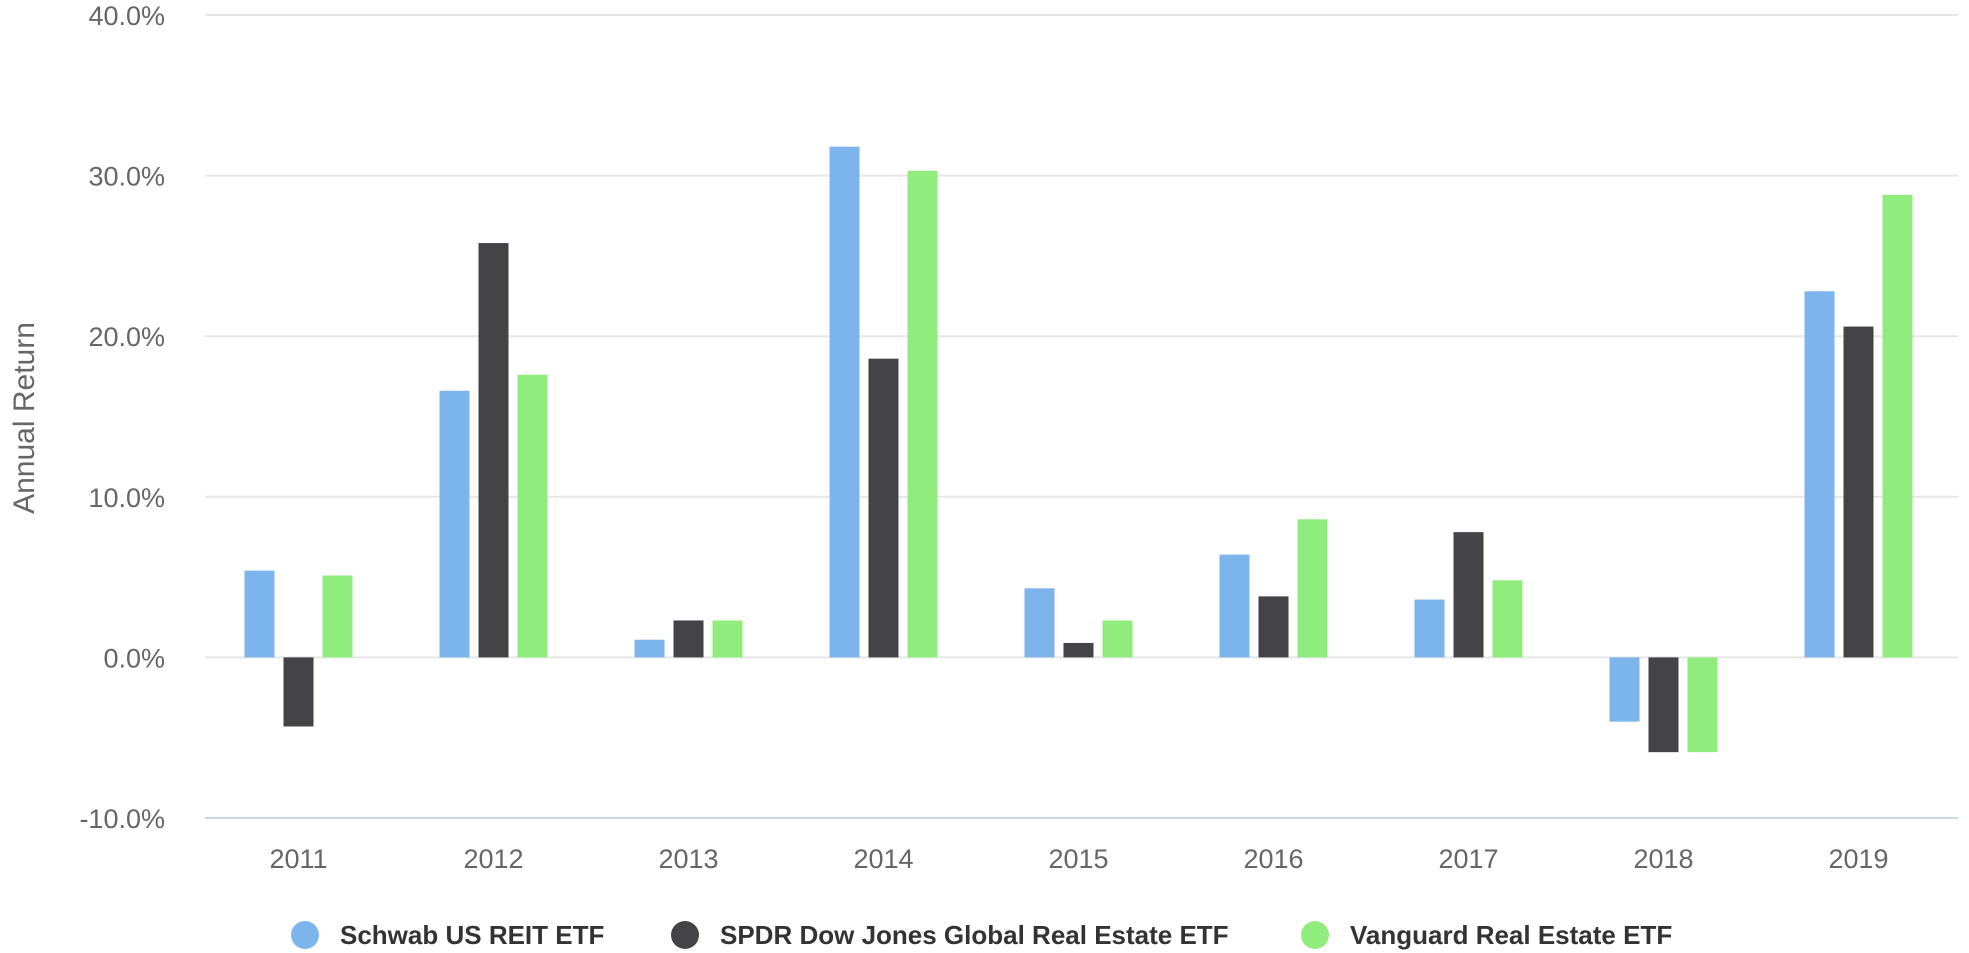 The width and height of the screenshot is (1969, 953). Describe the element at coordinates (298, 859) in the screenshot. I see `x-tick-label: 2011` at that location.